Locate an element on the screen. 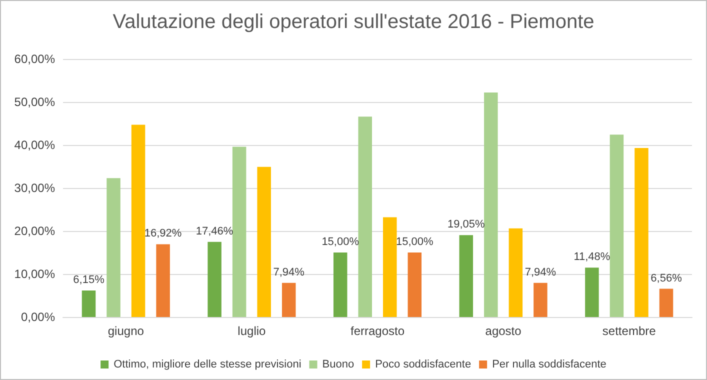 The width and height of the screenshot is (707, 380). legend-label: Buono is located at coordinates (338, 364).